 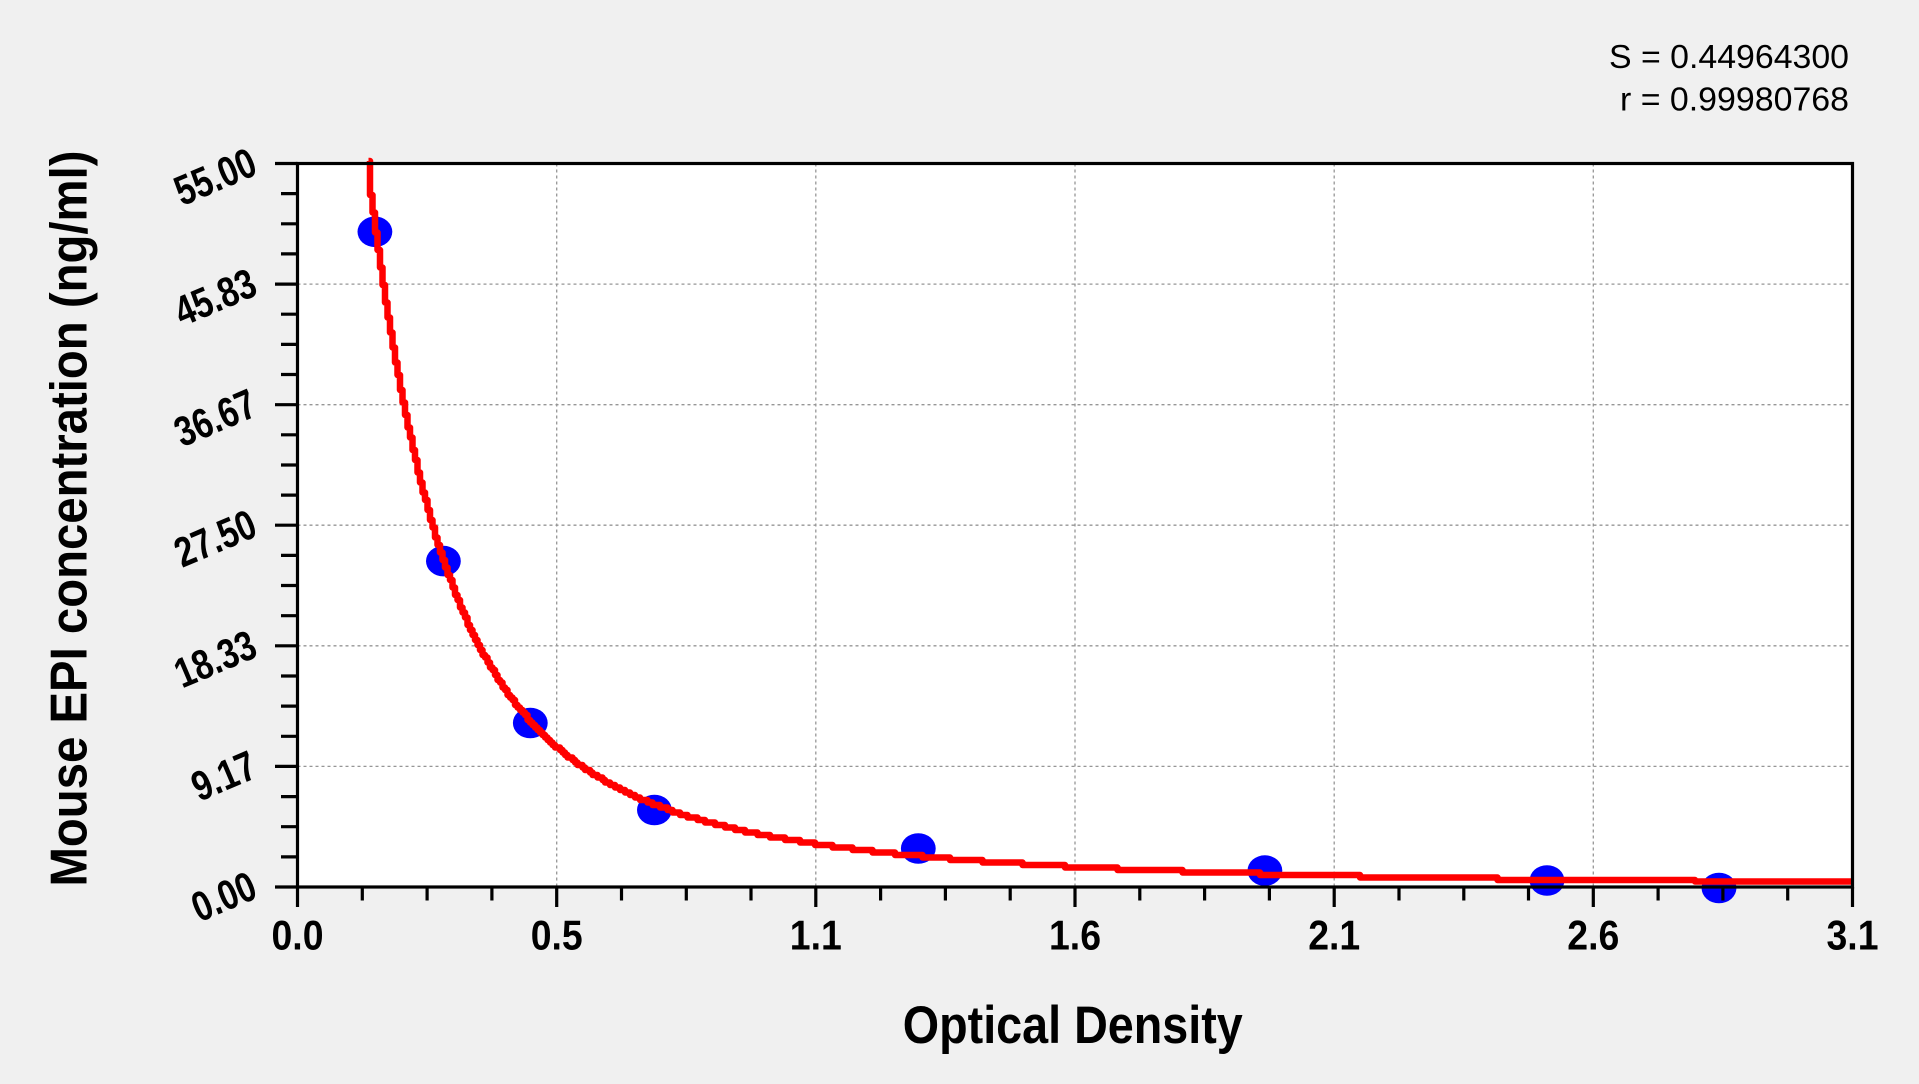 What do you see at coordinates (1734, 99) in the screenshot?
I see `svg-text: r = 0.99980768` at bounding box center [1734, 99].